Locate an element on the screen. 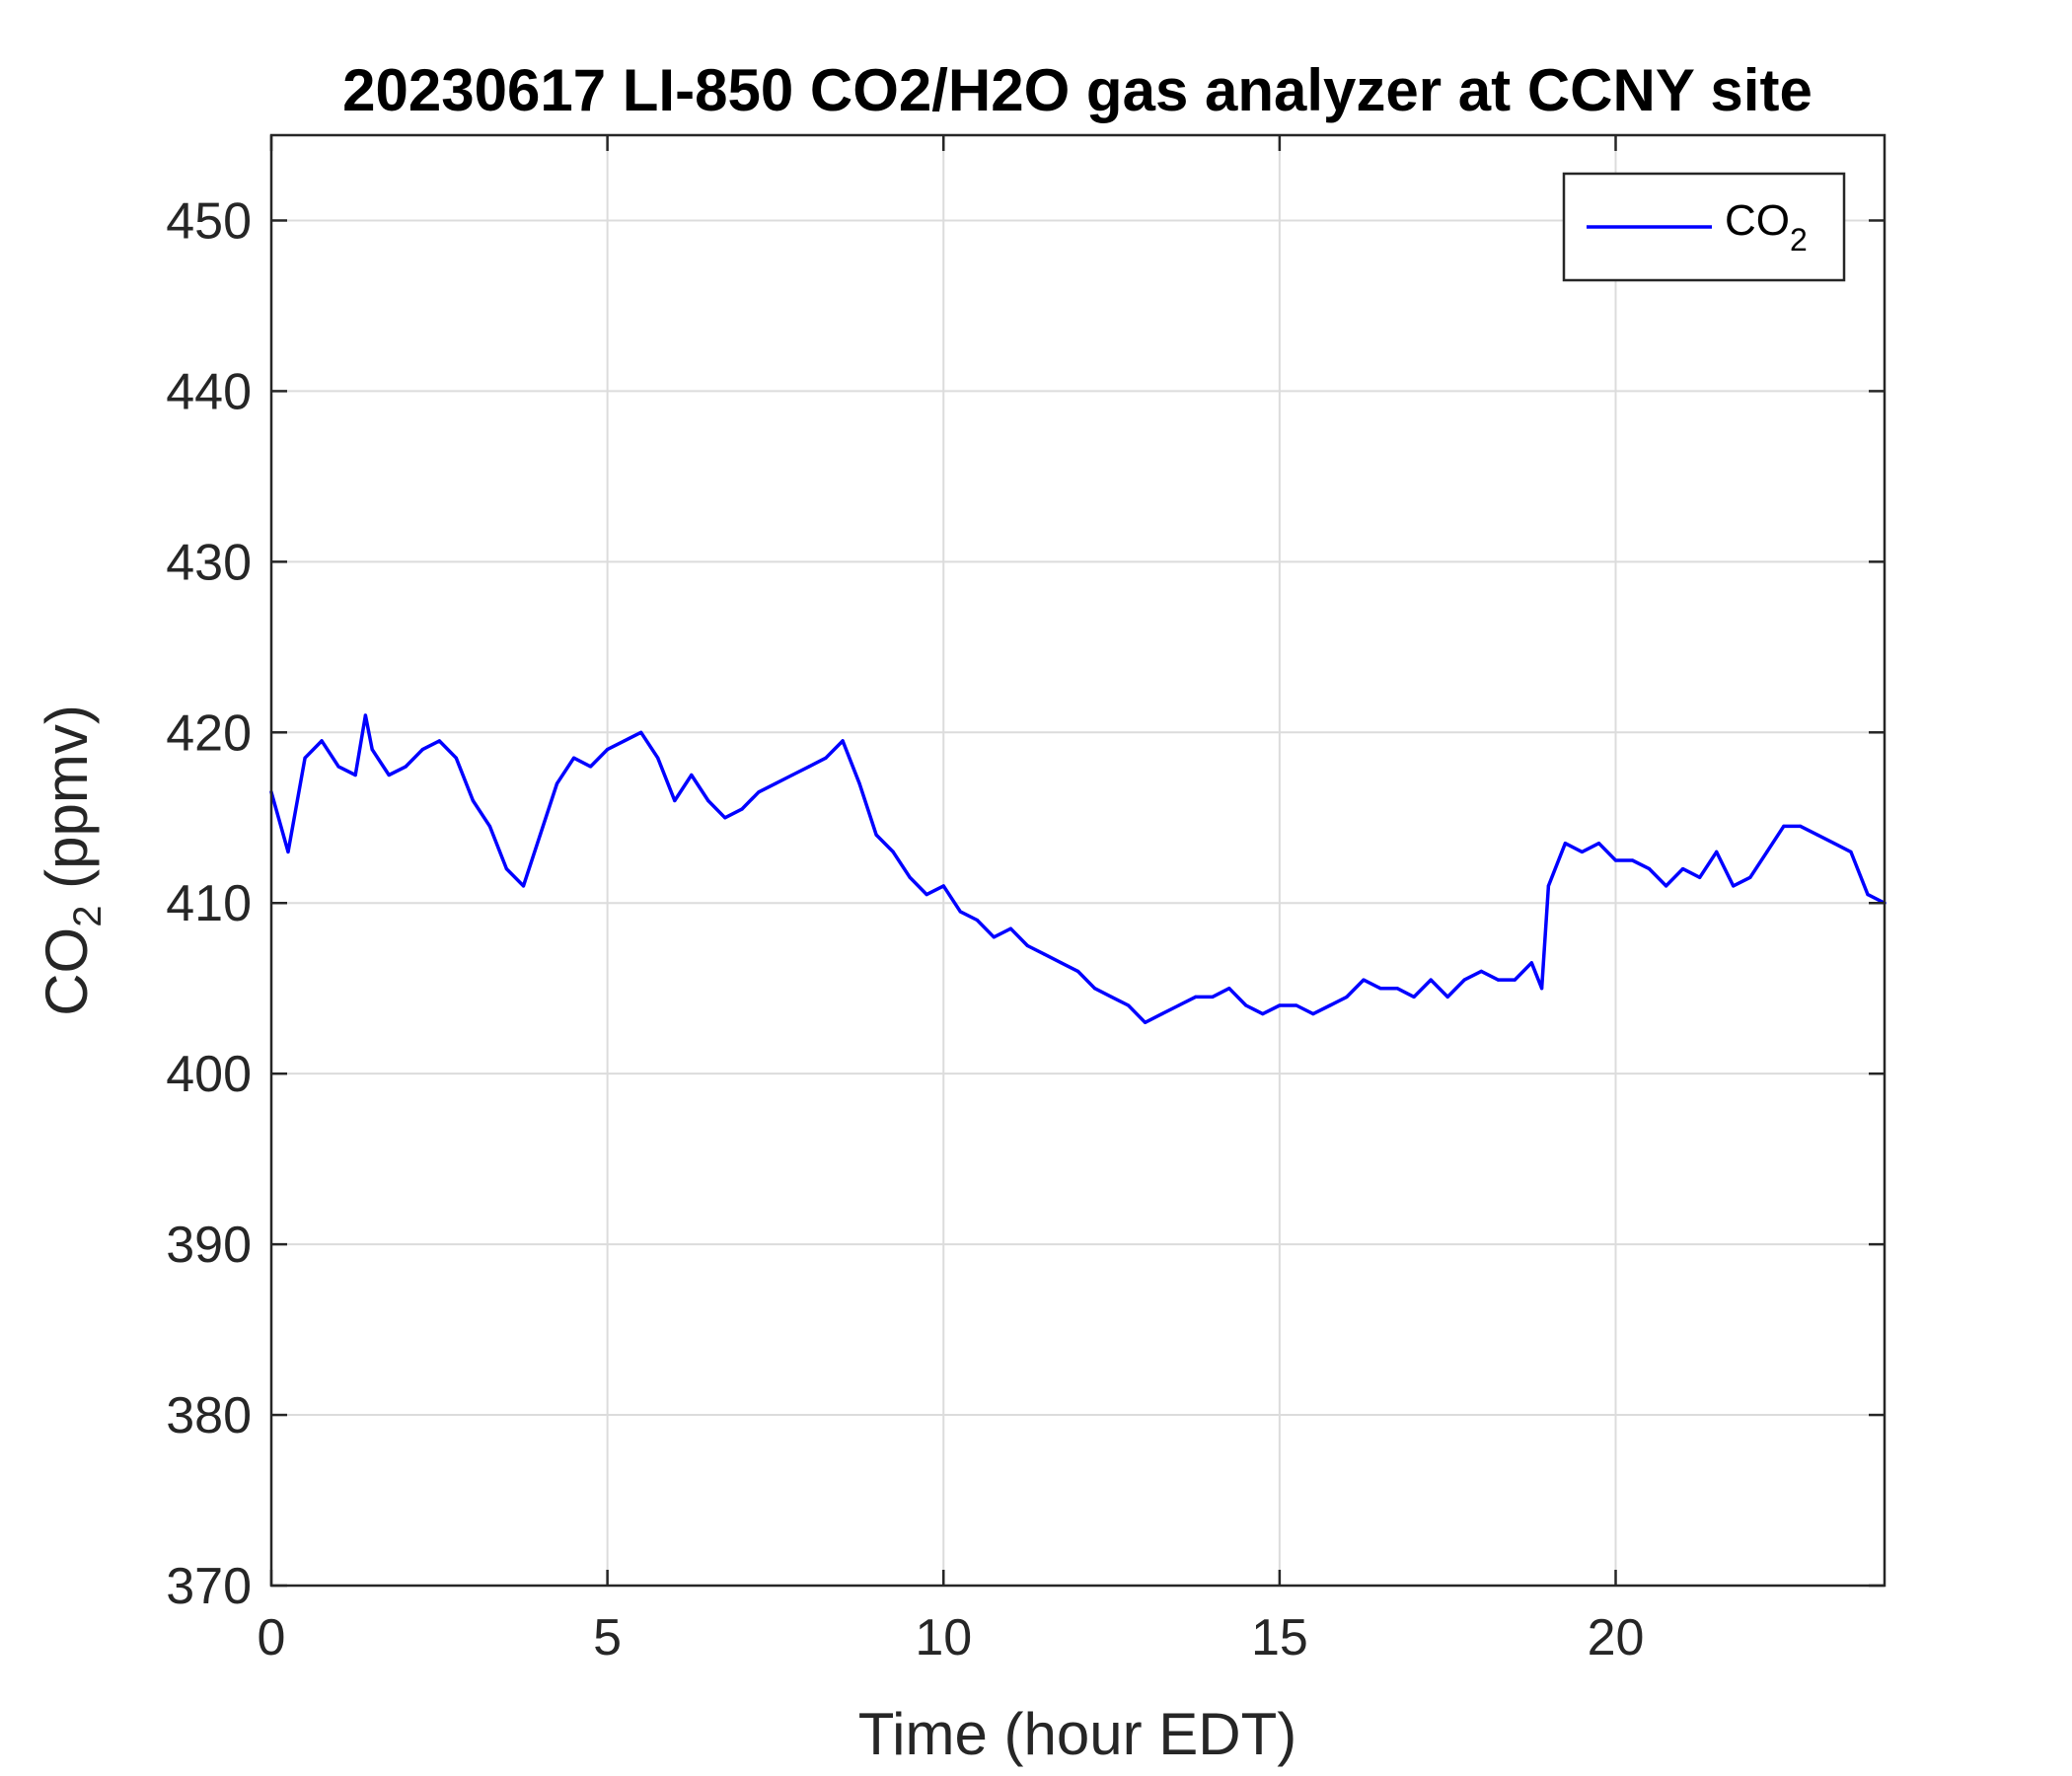 The image size is (2072, 1776). x-tick-label: 5 is located at coordinates (607, 1638).